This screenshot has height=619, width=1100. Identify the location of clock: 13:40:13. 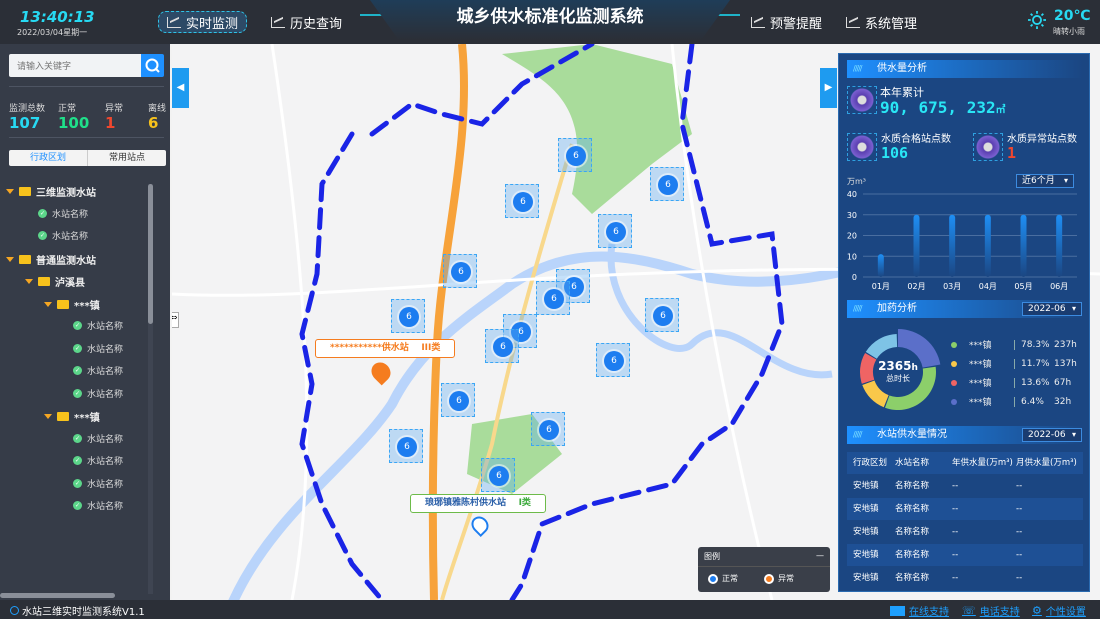
(57, 17).